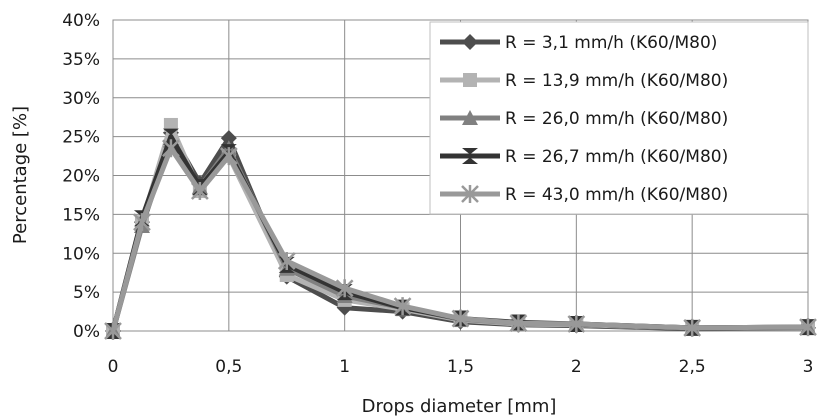 The height and width of the screenshot is (419, 817). What do you see at coordinates (344, 367) in the screenshot?
I see `x-tick-label: 1` at bounding box center [344, 367].